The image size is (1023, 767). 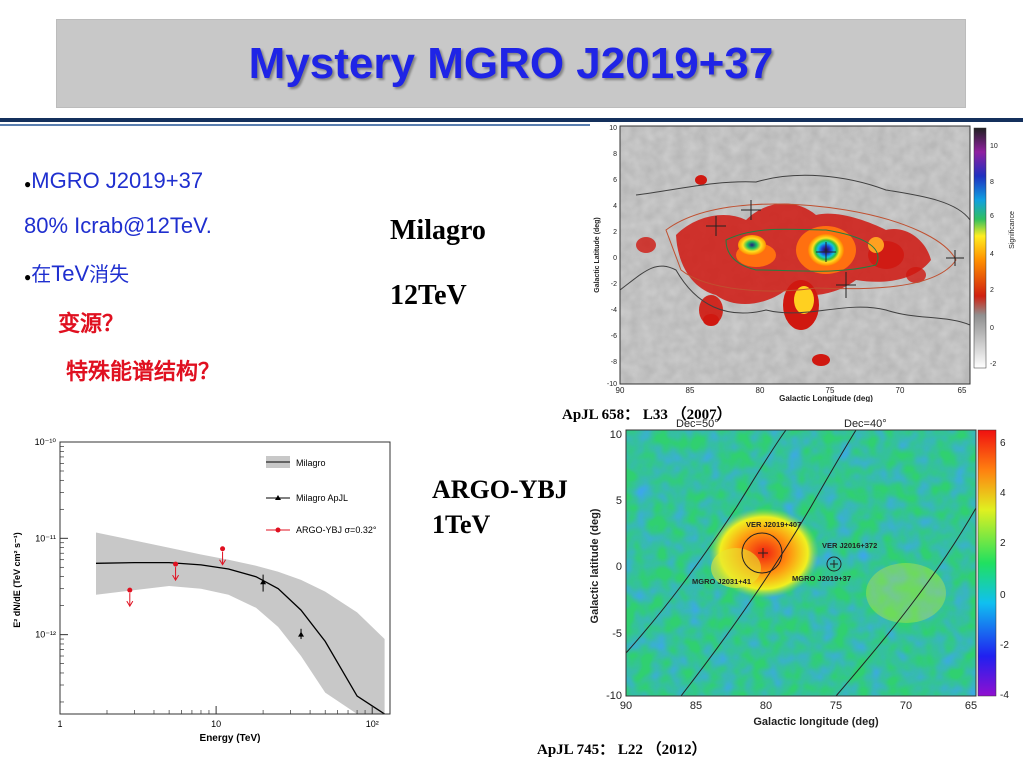 I want to click on milagro-ytick: -2, so click(x=614, y=284).